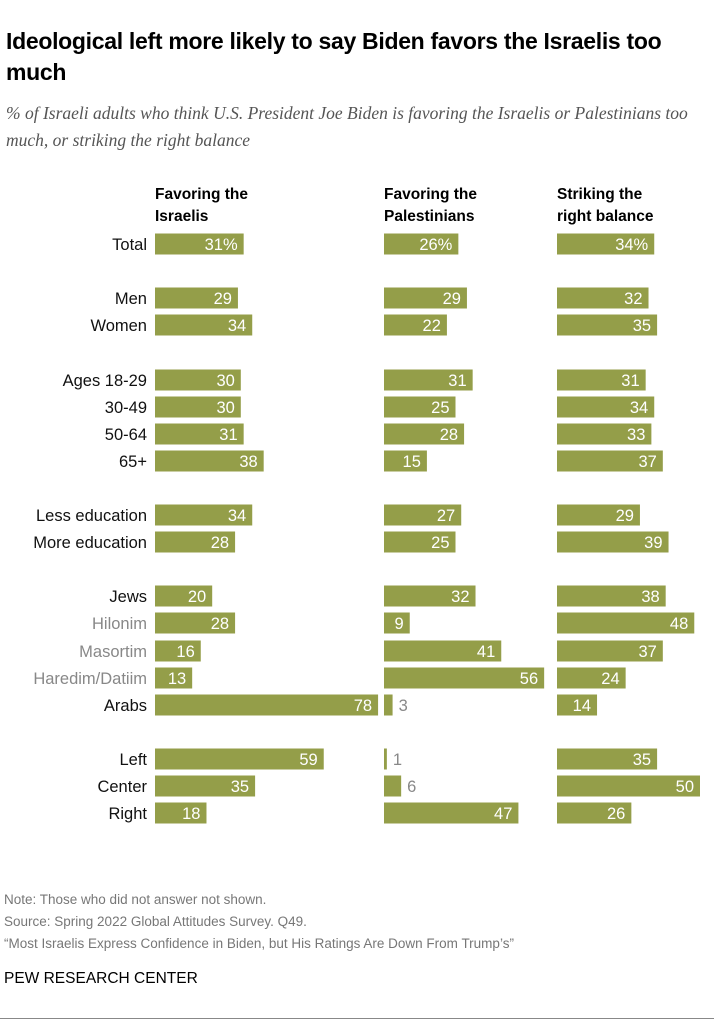 The width and height of the screenshot is (714, 1023). Describe the element at coordinates (685, 787) in the screenshot. I see `data-label: 50` at that location.